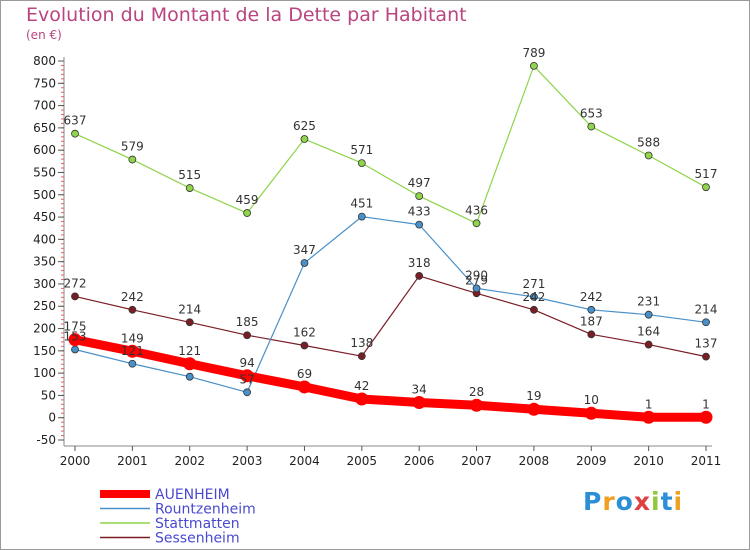 Image resolution: width=750 pixels, height=550 pixels. Describe the element at coordinates (591, 461) in the screenshot. I see `x-tick-label: 2009` at that location.